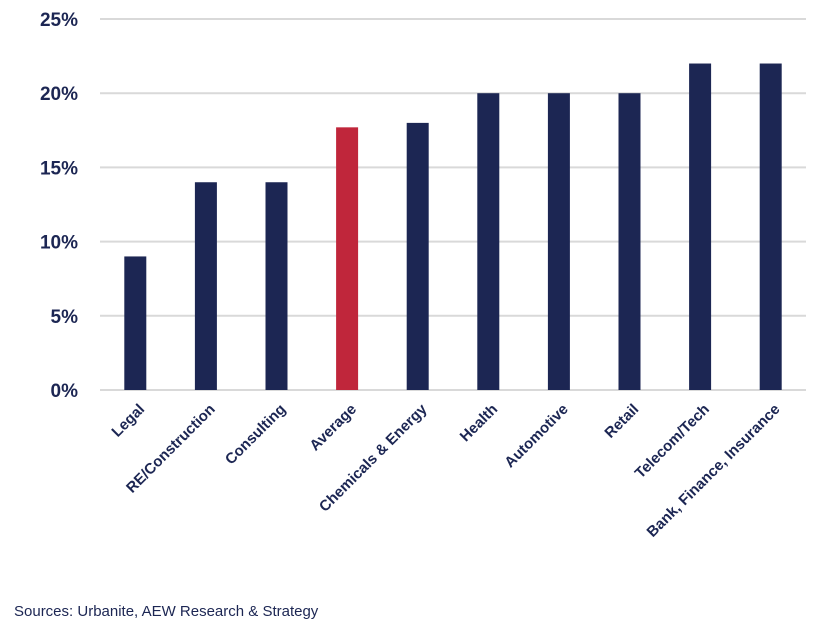  What do you see at coordinates (347, 258) in the screenshot?
I see `bar-average` at bounding box center [347, 258].